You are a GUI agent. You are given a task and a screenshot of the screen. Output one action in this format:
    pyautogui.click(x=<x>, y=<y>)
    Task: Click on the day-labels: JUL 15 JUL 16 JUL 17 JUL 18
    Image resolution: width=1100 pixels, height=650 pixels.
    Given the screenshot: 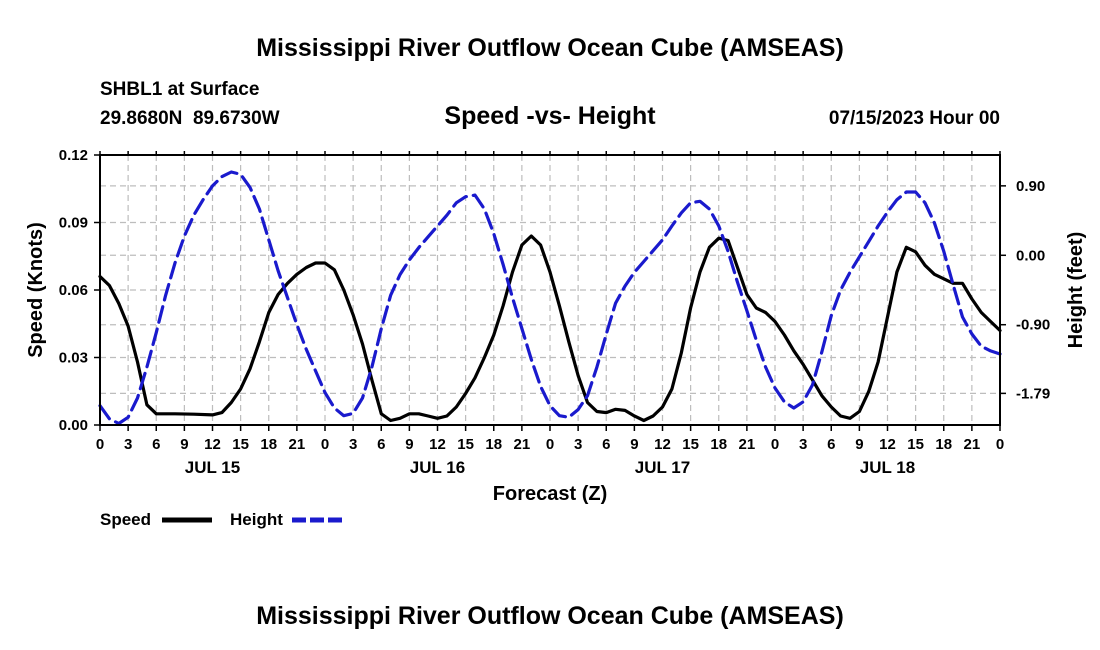 What is the action you would take?
    pyautogui.click(x=550, y=467)
    